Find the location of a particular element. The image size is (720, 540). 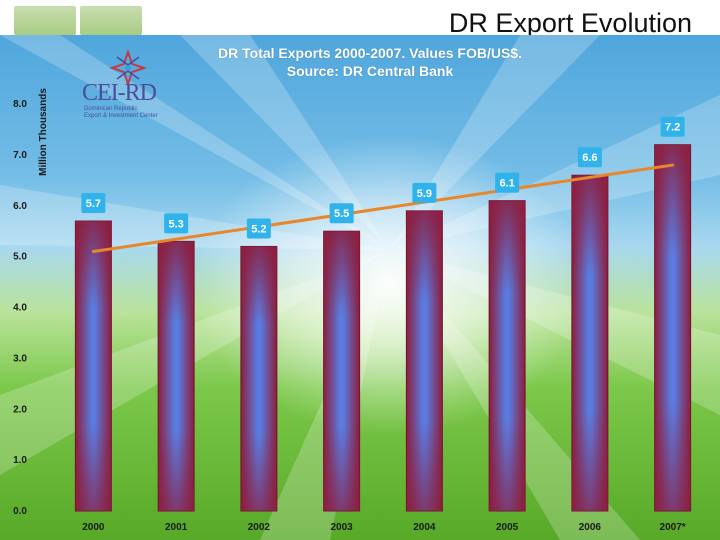

x-tick-label: 2001 is located at coordinates (176, 527).